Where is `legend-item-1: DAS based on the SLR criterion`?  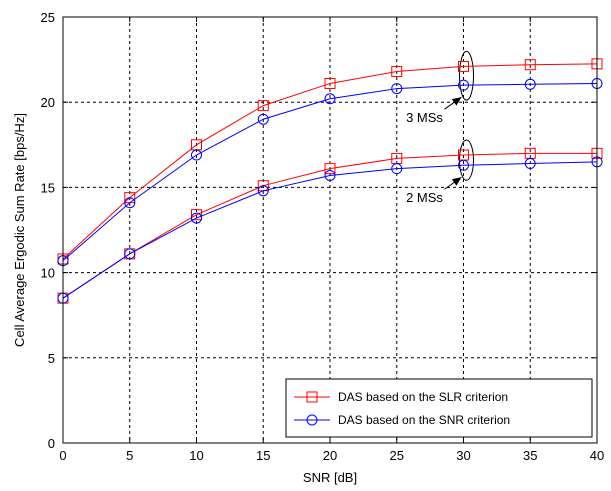
legend-item-1: DAS based on the SLR criterion is located at coordinates (401, 397).